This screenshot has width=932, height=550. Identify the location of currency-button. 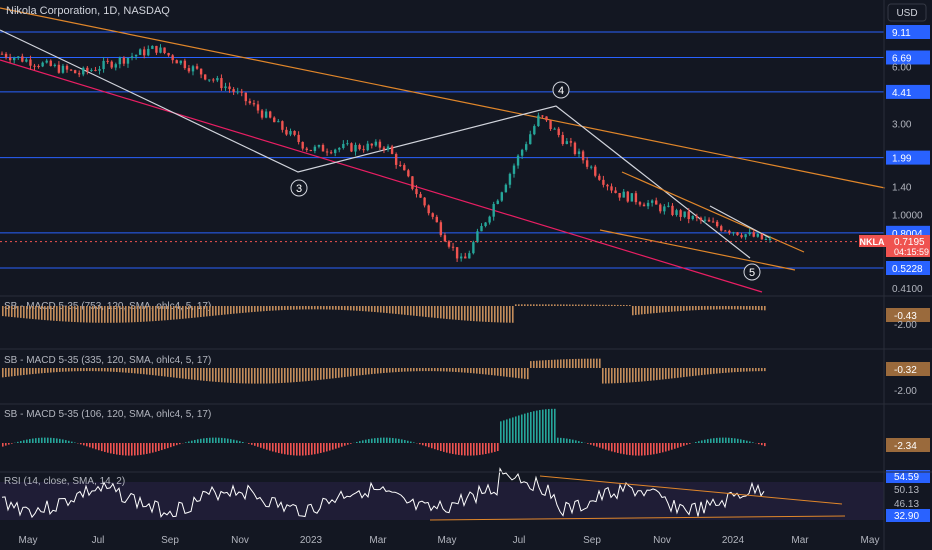
(907, 12).